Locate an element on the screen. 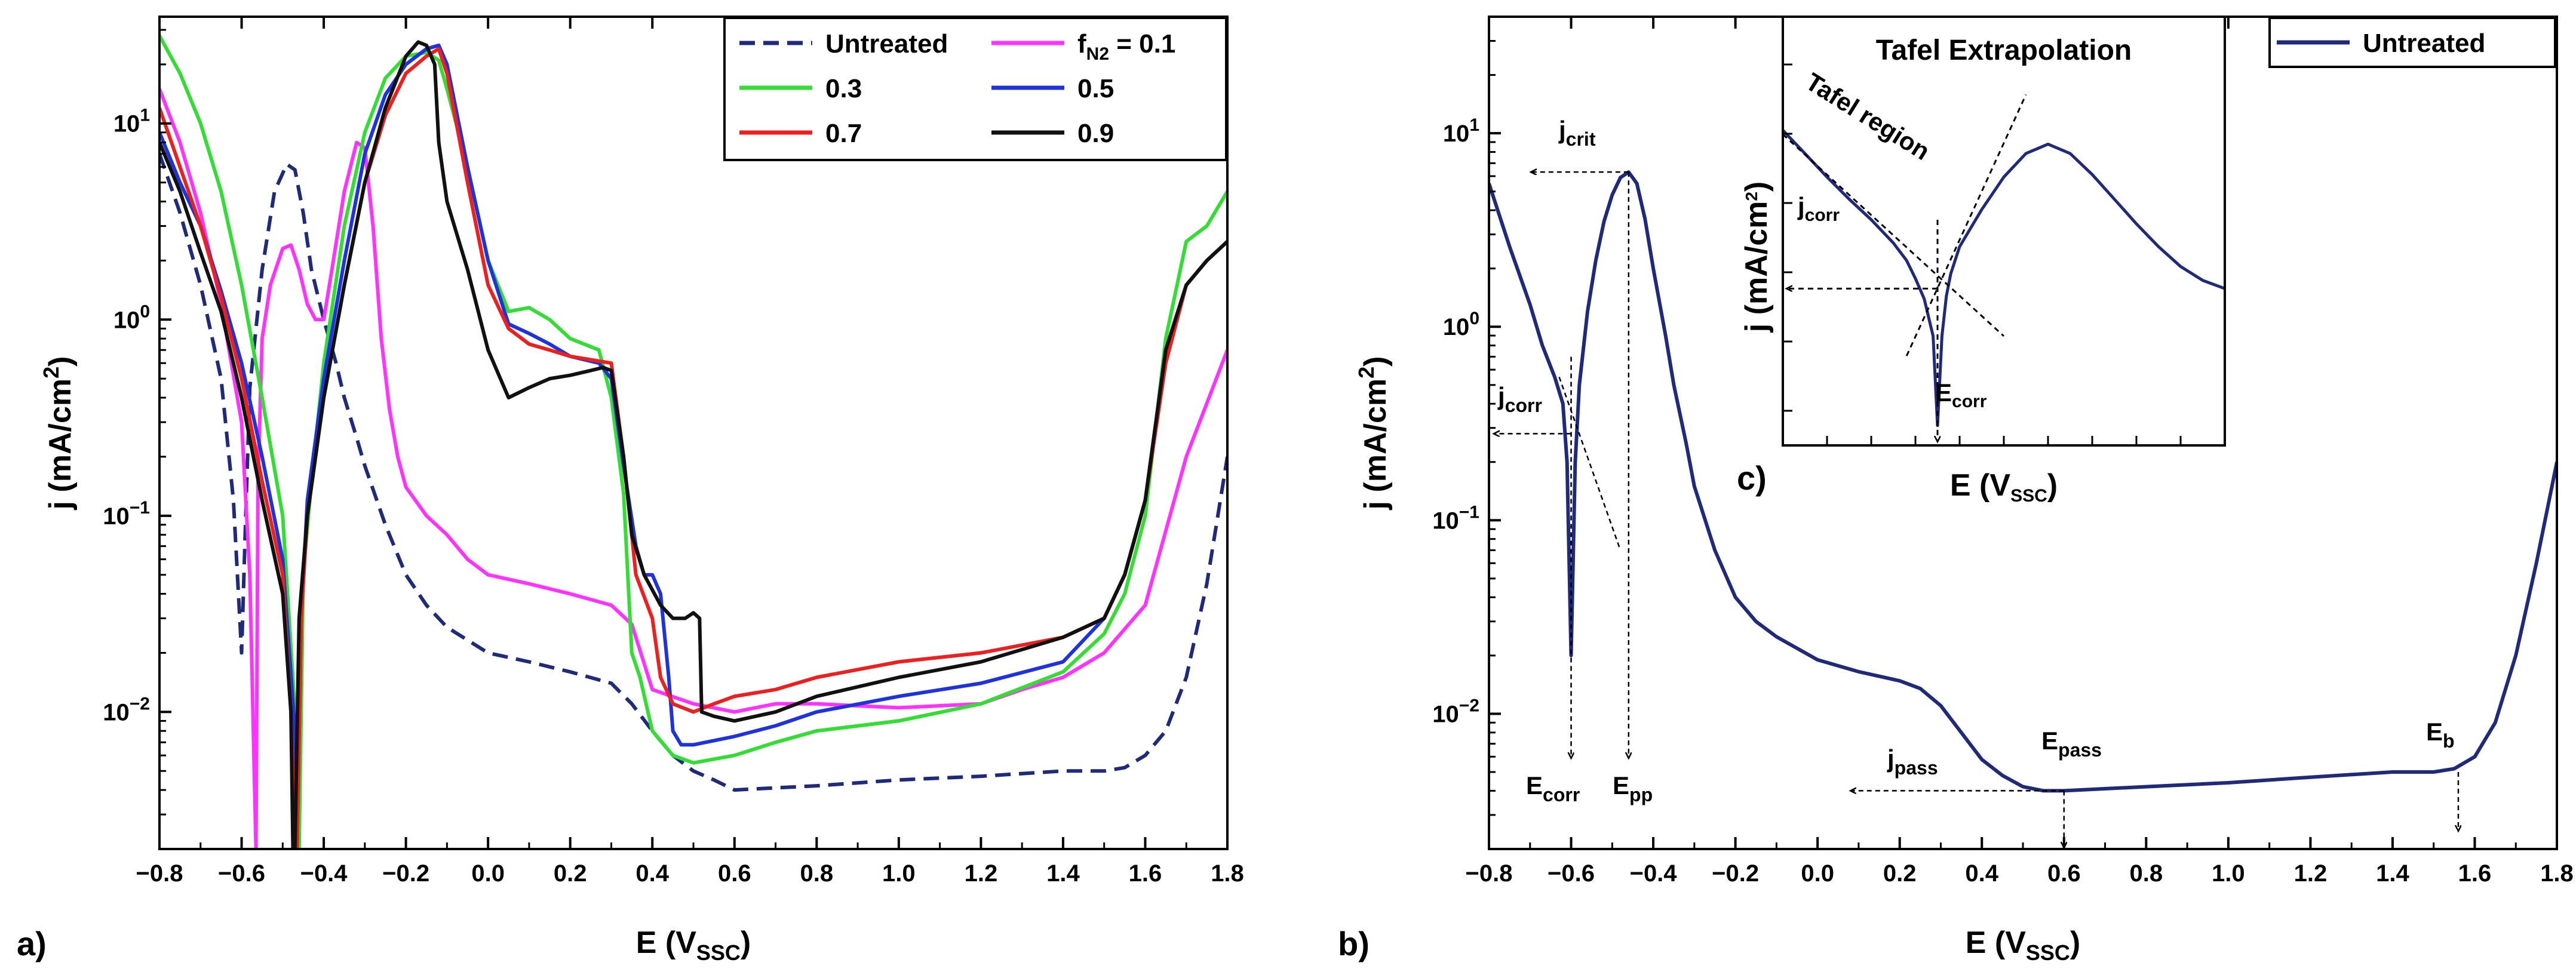 Image resolution: width=2576 pixels, height=975 pixels. panel-a-y-tick-label: 10¹ is located at coordinates (131, 121).